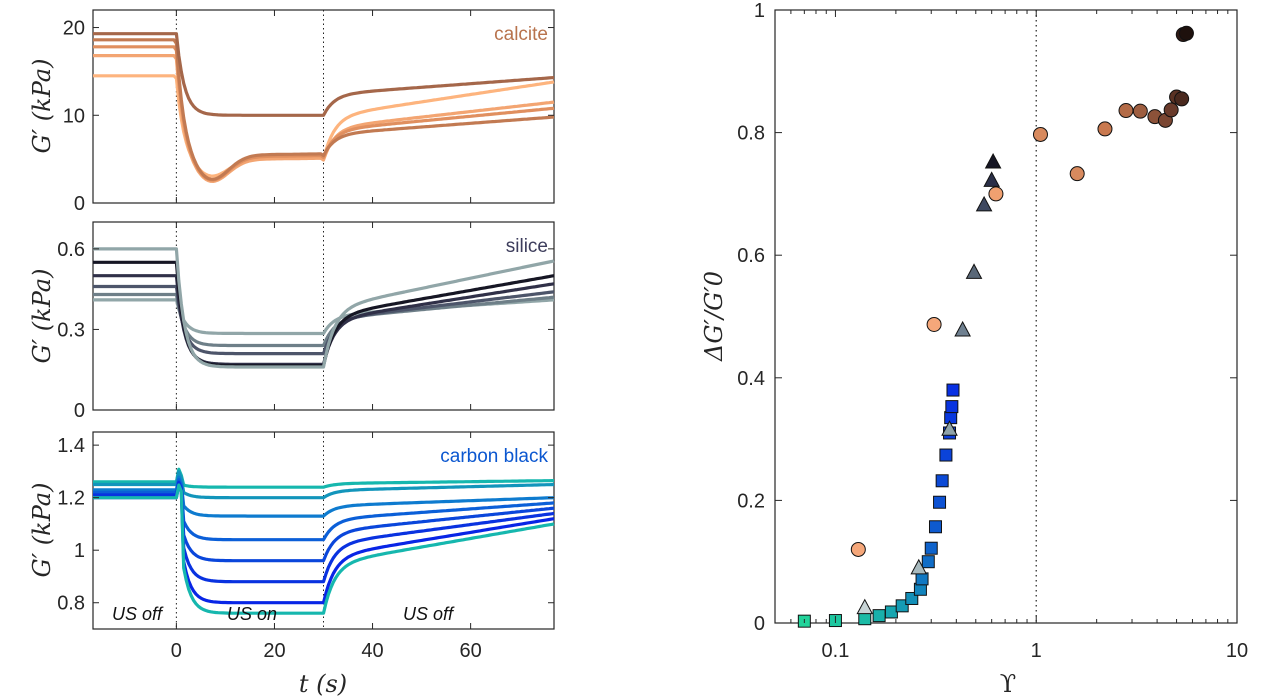 This screenshot has width=1269, height=698. I want to click on panel-calcite: calcite 0 10 20 G′ (kPa), so click(291, 112).